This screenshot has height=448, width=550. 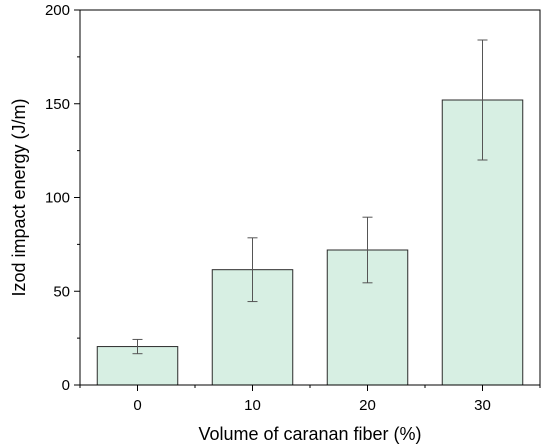 I want to click on y-tick-label: 100, so click(x=57, y=198).